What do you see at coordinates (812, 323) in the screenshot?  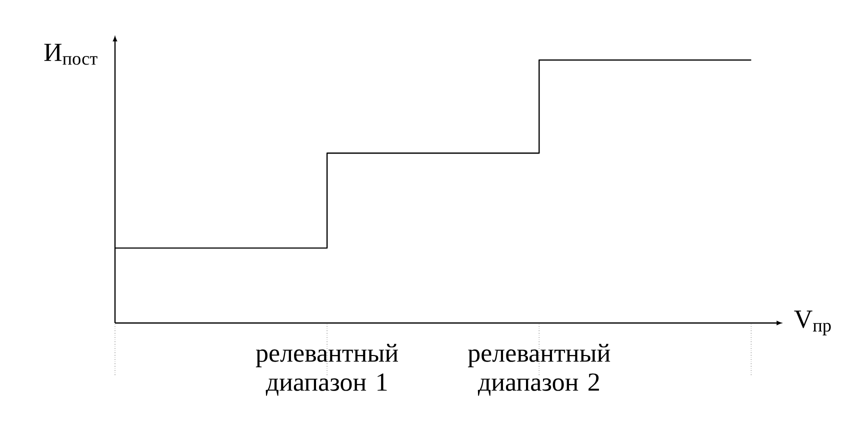 I see `x-axis-title: V$_{пр}$` at bounding box center [812, 323].